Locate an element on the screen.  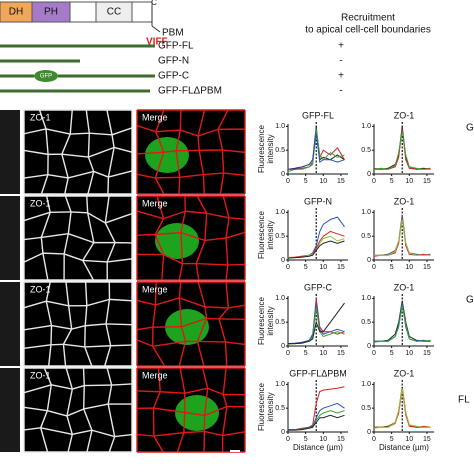
image-label: Merge is located at coordinates (155, 375).